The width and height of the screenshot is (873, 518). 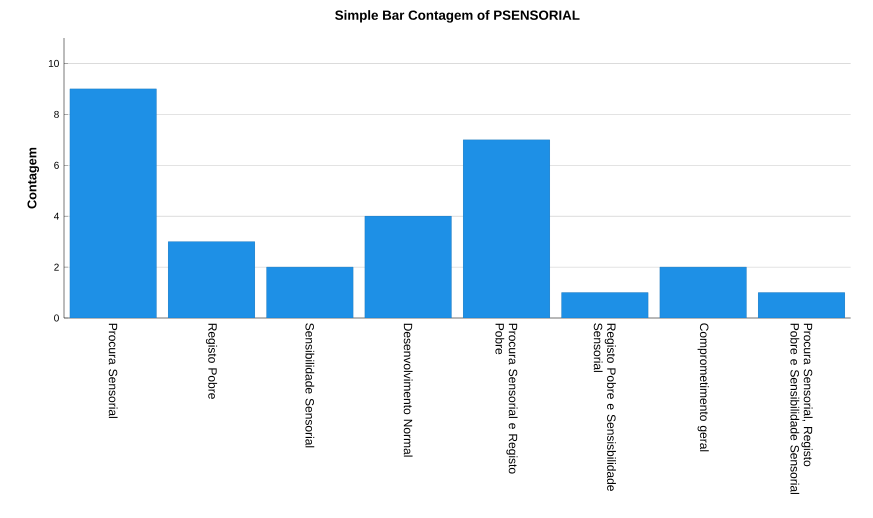 I want to click on y-tick-label: 8, so click(x=56, y=114).